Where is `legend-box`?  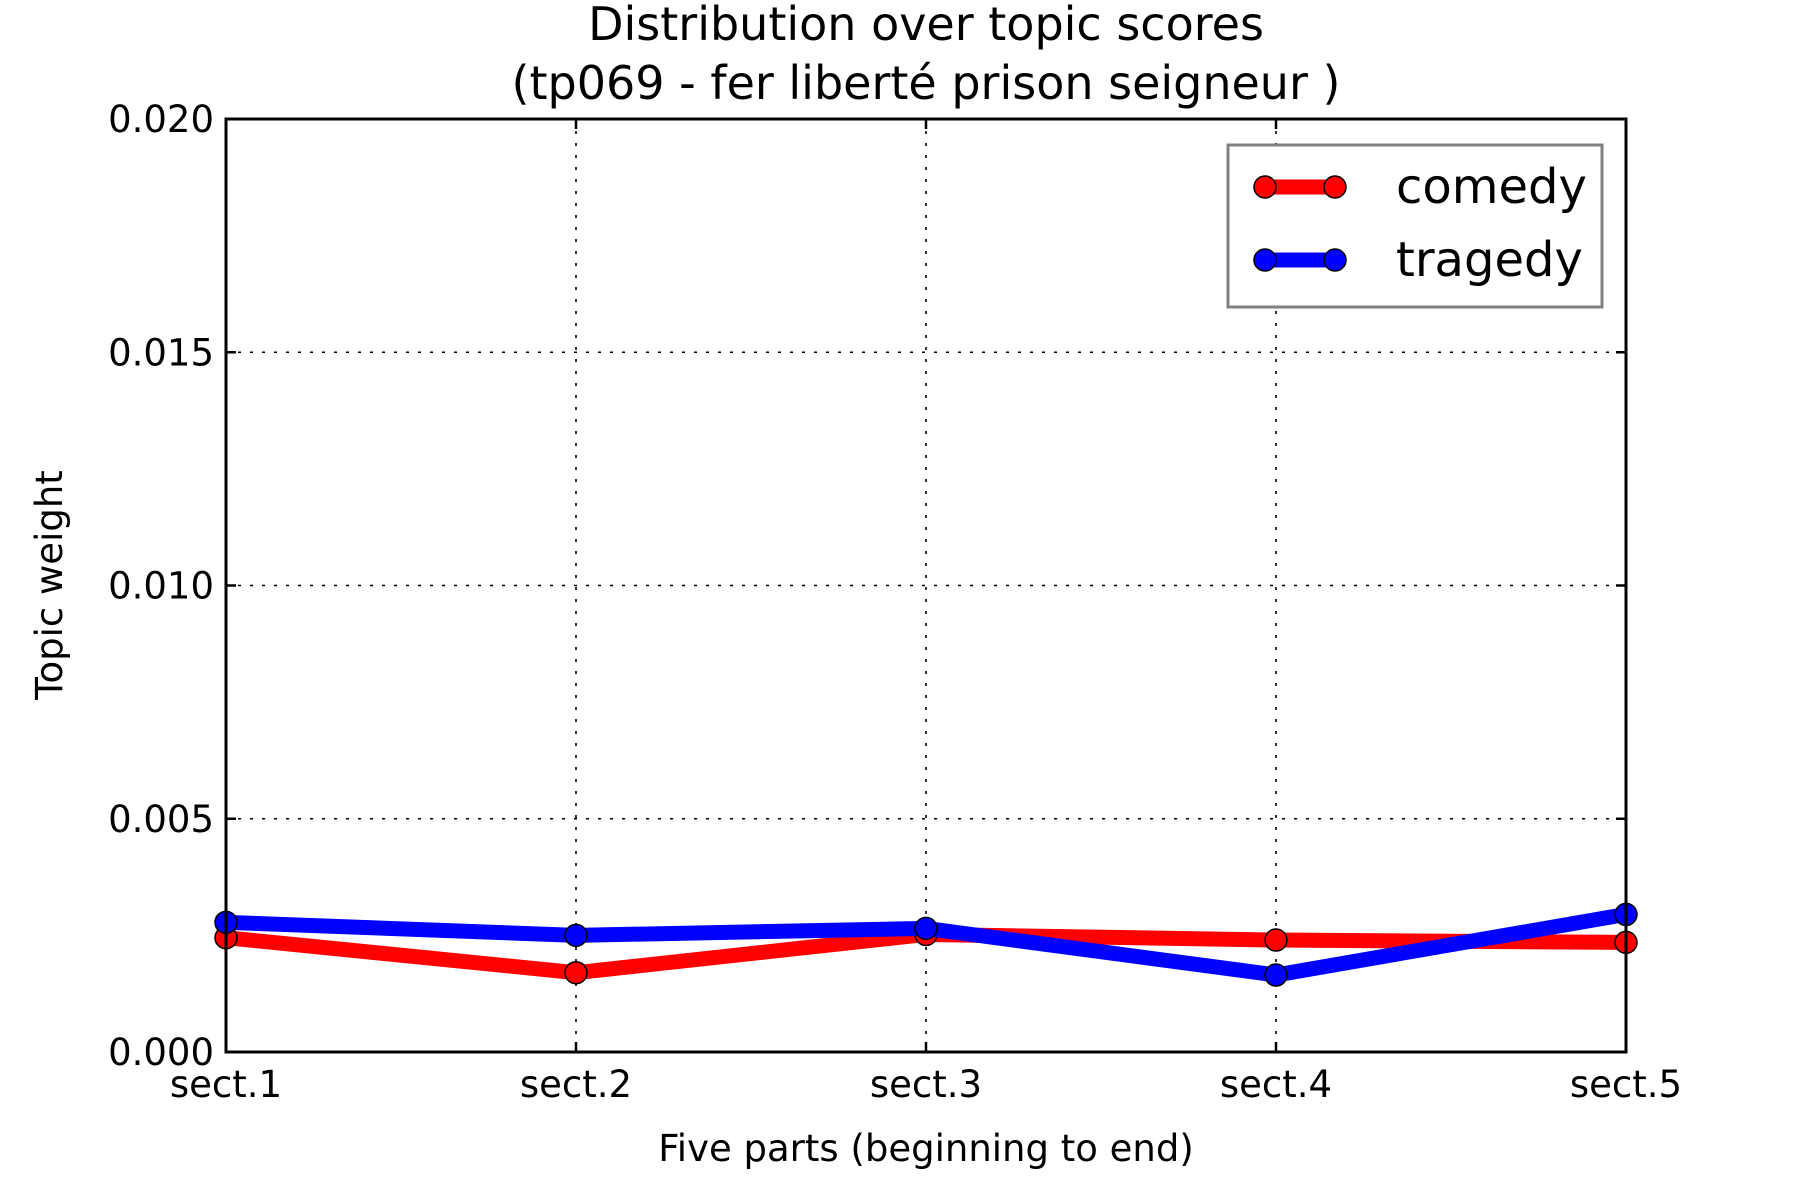 legend-box is located at coordinates (1415, 226).